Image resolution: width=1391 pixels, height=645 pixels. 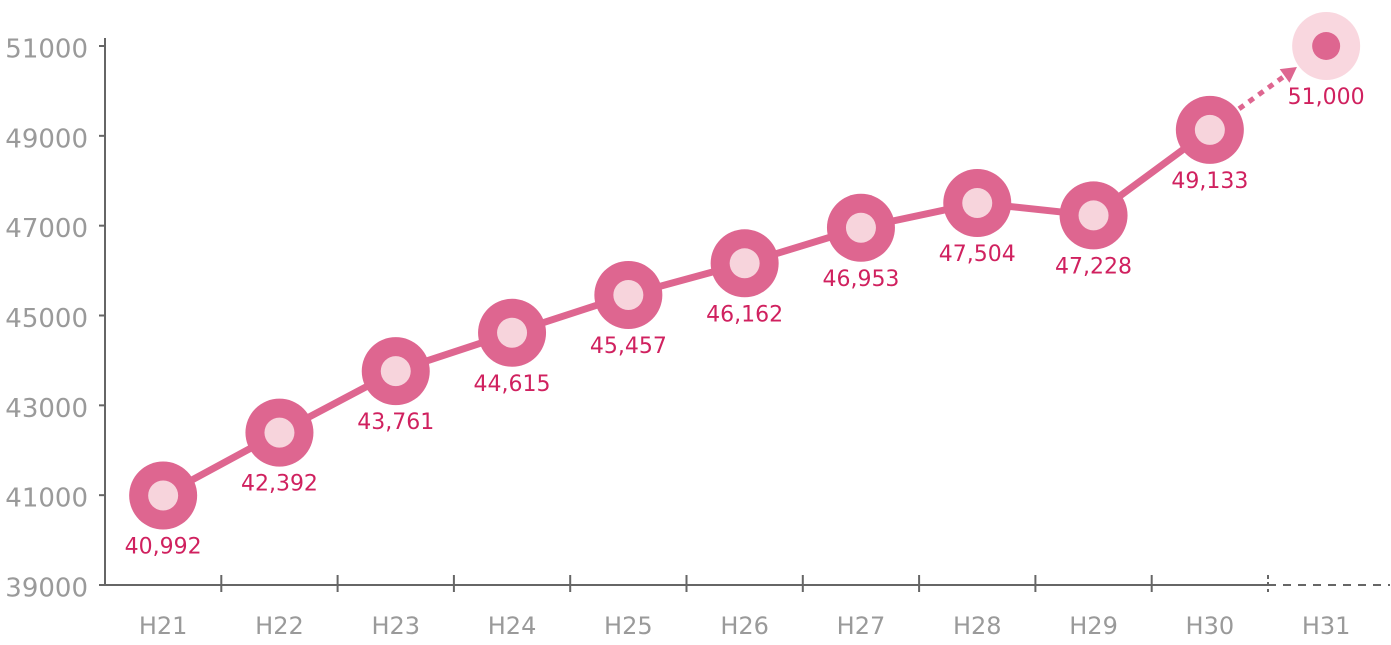 I want to click on x-tick-label: H23, so click(x=395, y=626).